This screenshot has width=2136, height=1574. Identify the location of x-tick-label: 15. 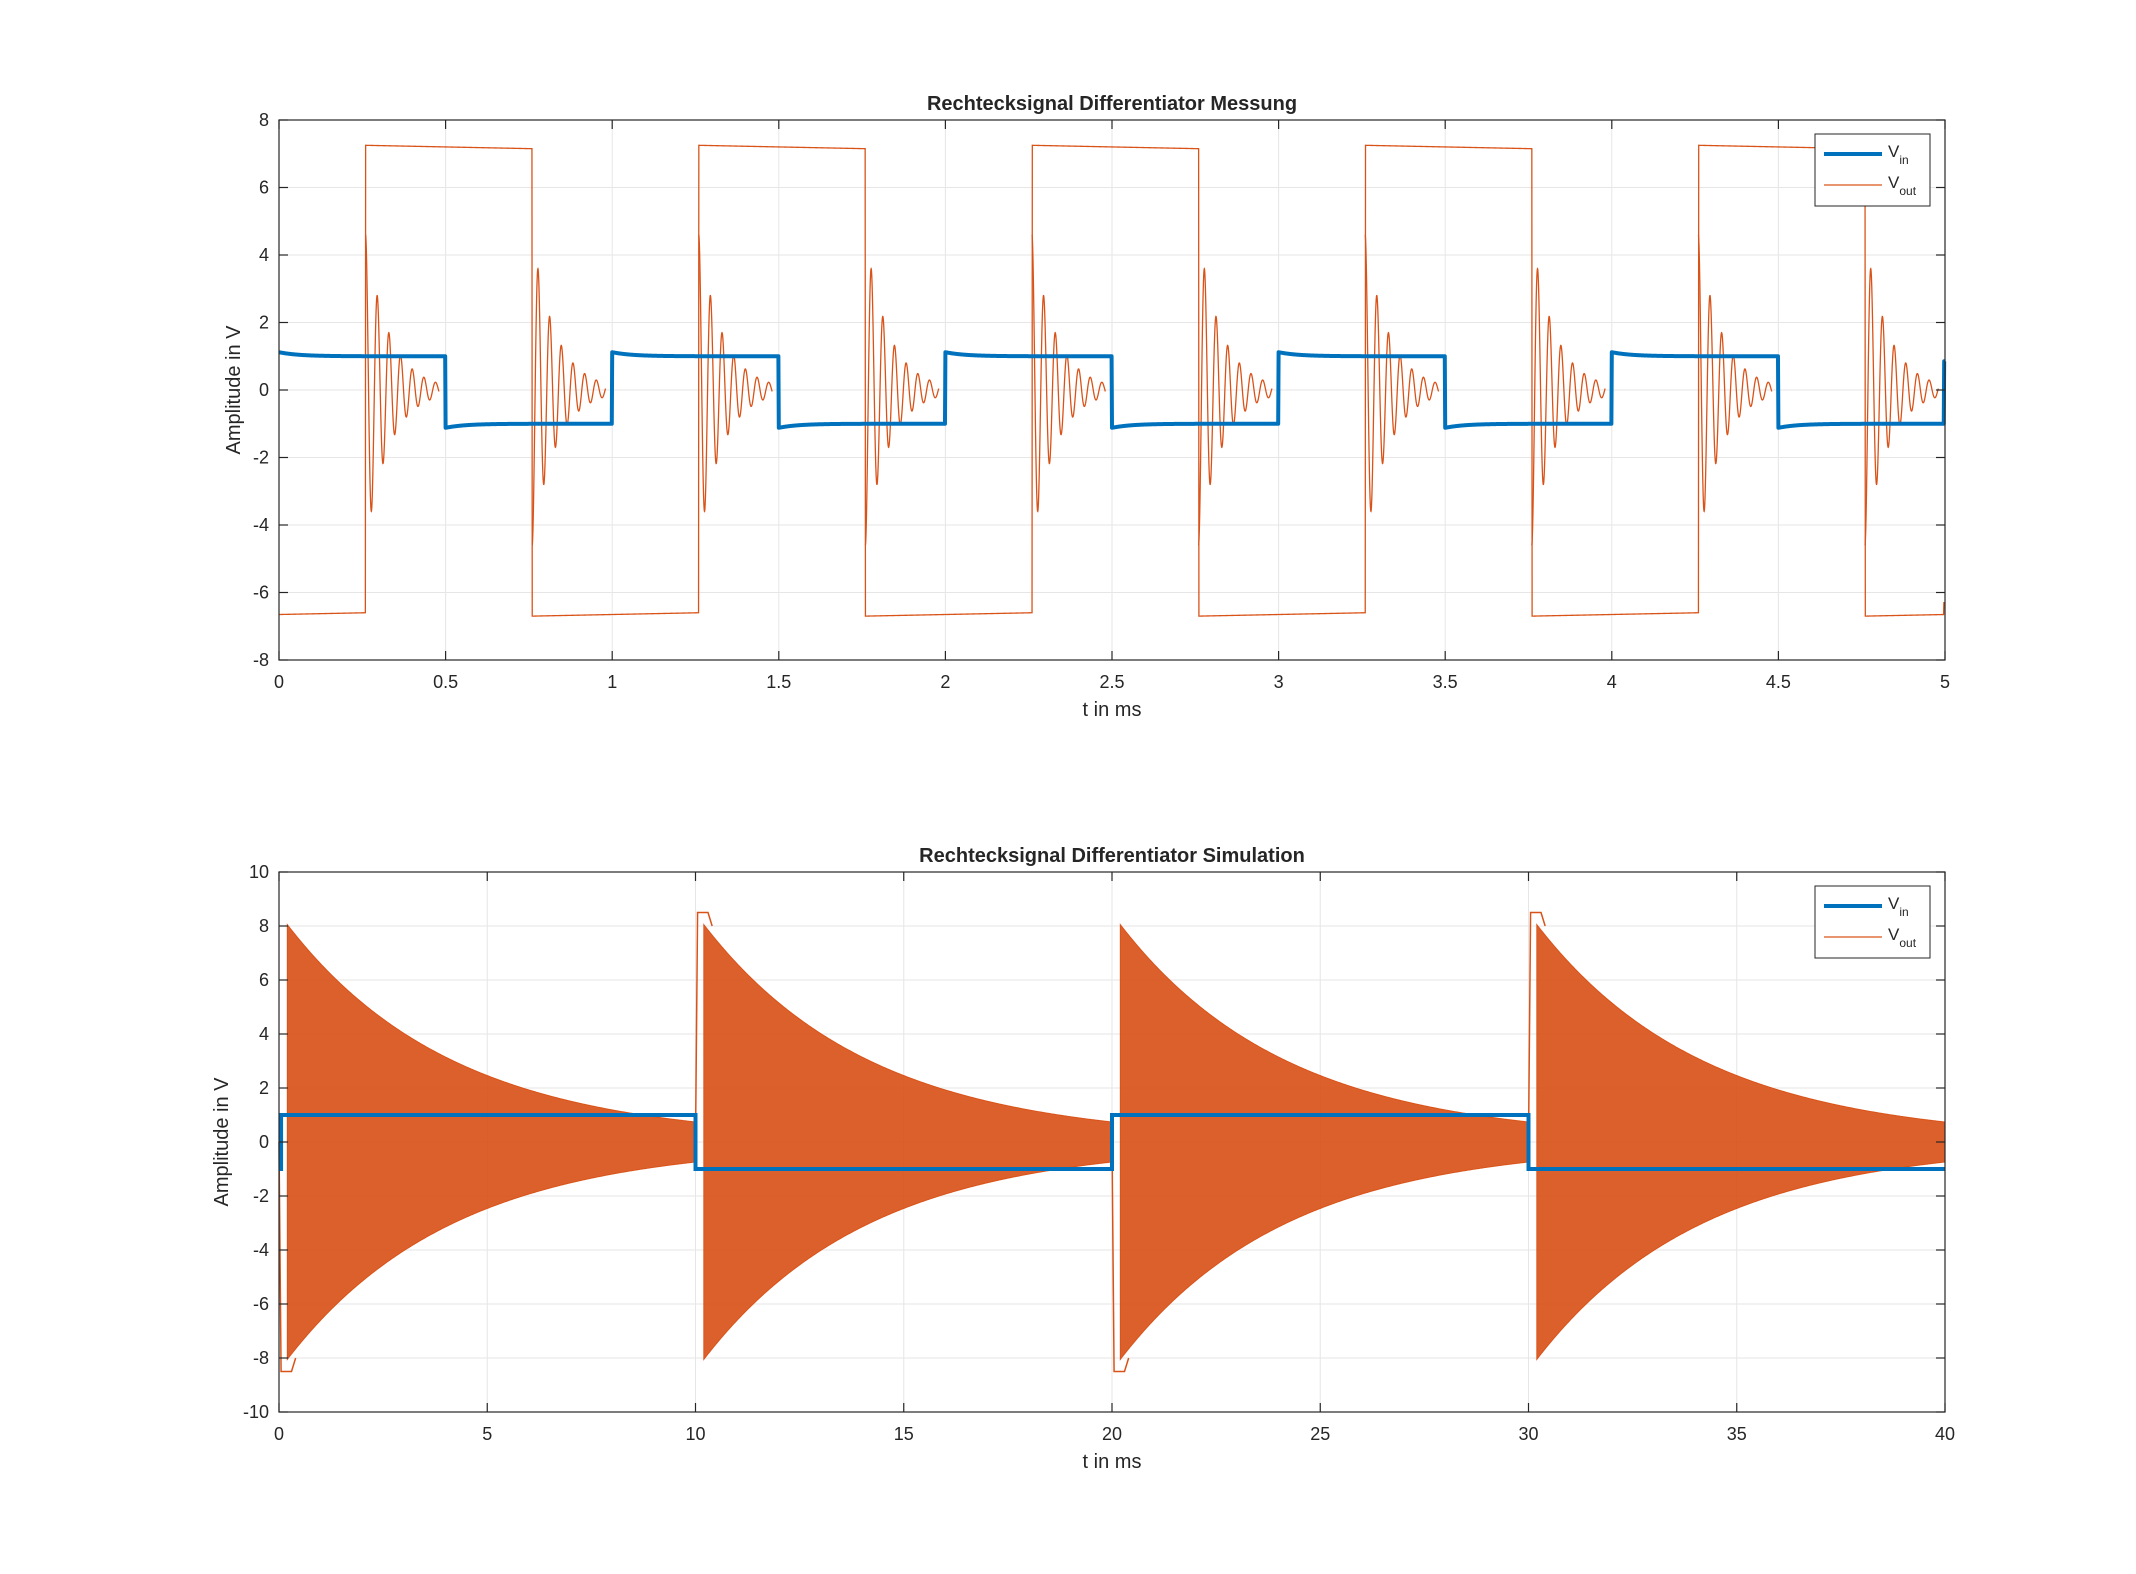
(904, 1434).